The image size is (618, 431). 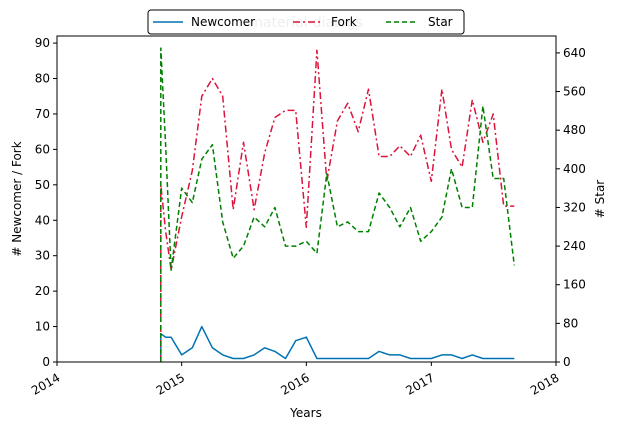 What do you see at coordinates (223, 22) in the screenshot?
I see `legend-label-newcomer: Newcomer` at bounding box center [223, 22].